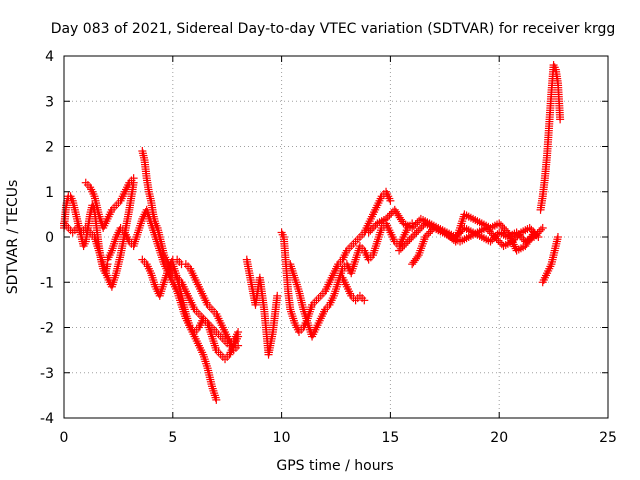  What do you see at coordinates (49, 102) in the screenshot?
I see `y-tick-label: 3` at bounding box center [49, 102].